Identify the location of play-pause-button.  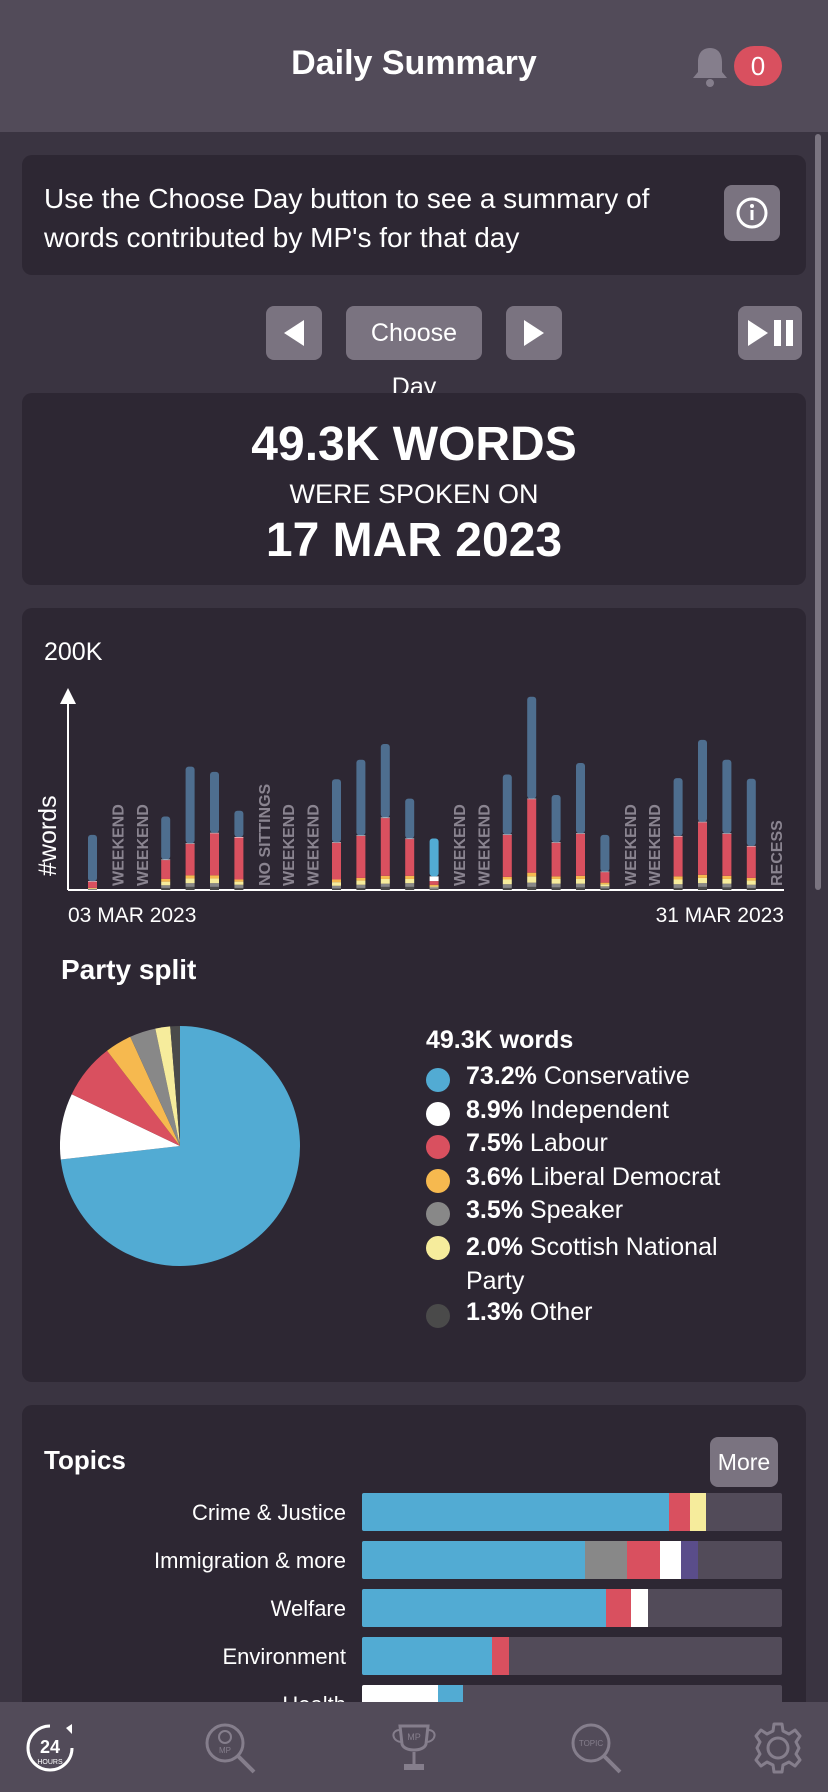
(770, 333).